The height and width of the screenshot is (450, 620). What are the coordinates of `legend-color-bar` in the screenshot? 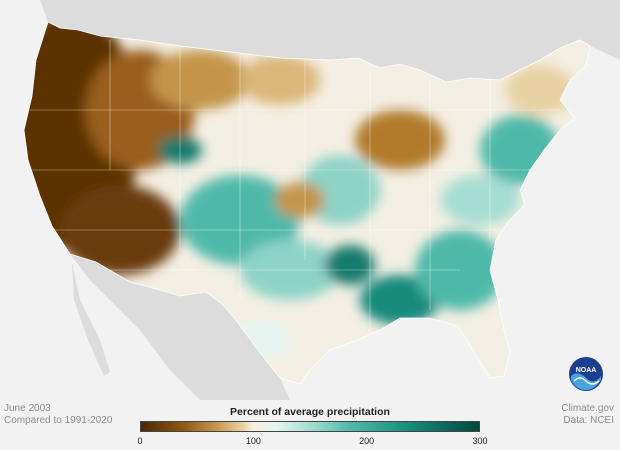 It's located at (310, 426).